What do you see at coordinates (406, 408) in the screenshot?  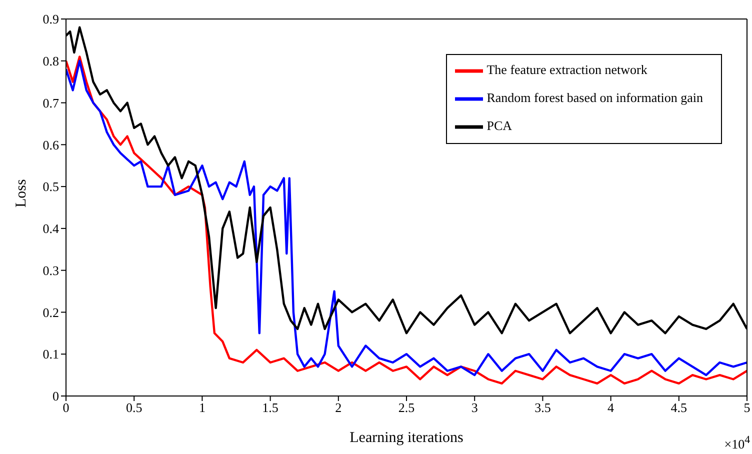 I see `x-tick-label: 2.5` at bounding box center [406, 408].